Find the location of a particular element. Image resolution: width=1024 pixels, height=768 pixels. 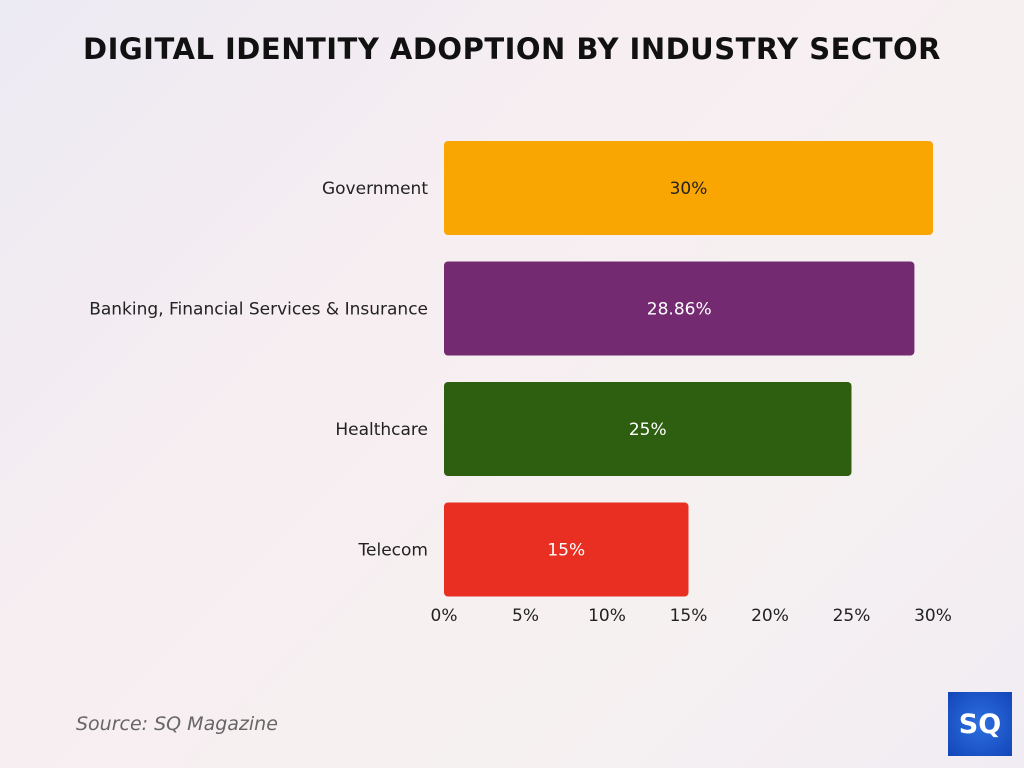

category-label: Telecom is located at coordinates (393, 551).